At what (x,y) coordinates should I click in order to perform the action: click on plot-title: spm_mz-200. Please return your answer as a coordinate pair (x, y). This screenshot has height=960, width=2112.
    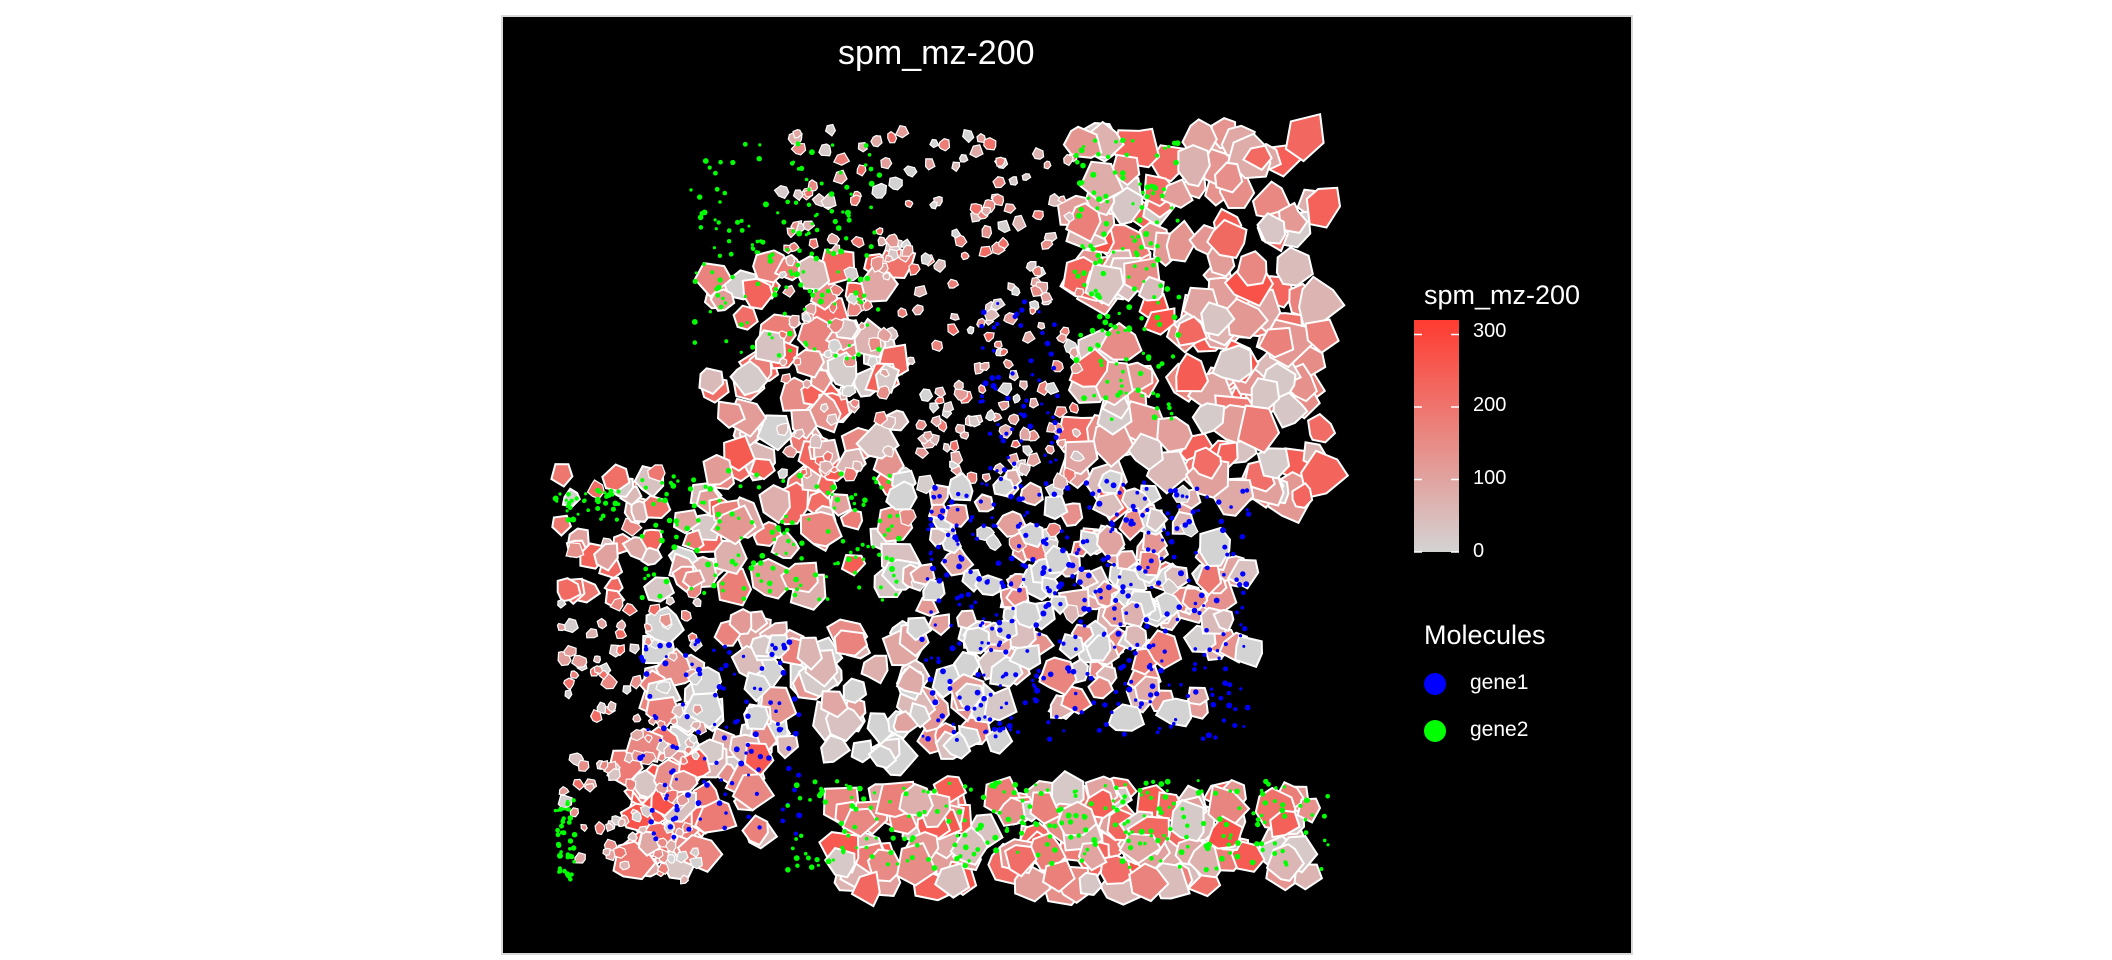
    Looking at the image, I should click on (936, 53).